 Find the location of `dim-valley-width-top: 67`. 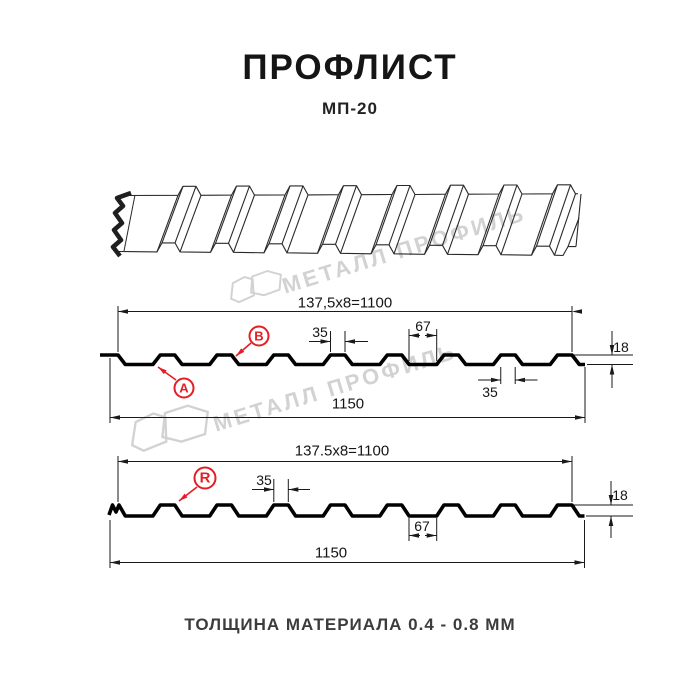

dim-valley-width-top: 67 is located at coordinates (423, 326).